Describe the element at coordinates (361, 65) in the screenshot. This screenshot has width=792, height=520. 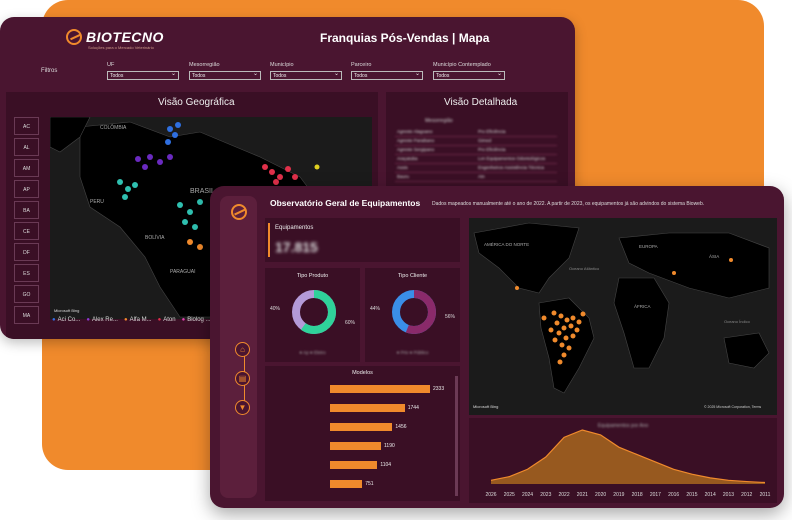
I see `filter-label: Parceiro` at that location.